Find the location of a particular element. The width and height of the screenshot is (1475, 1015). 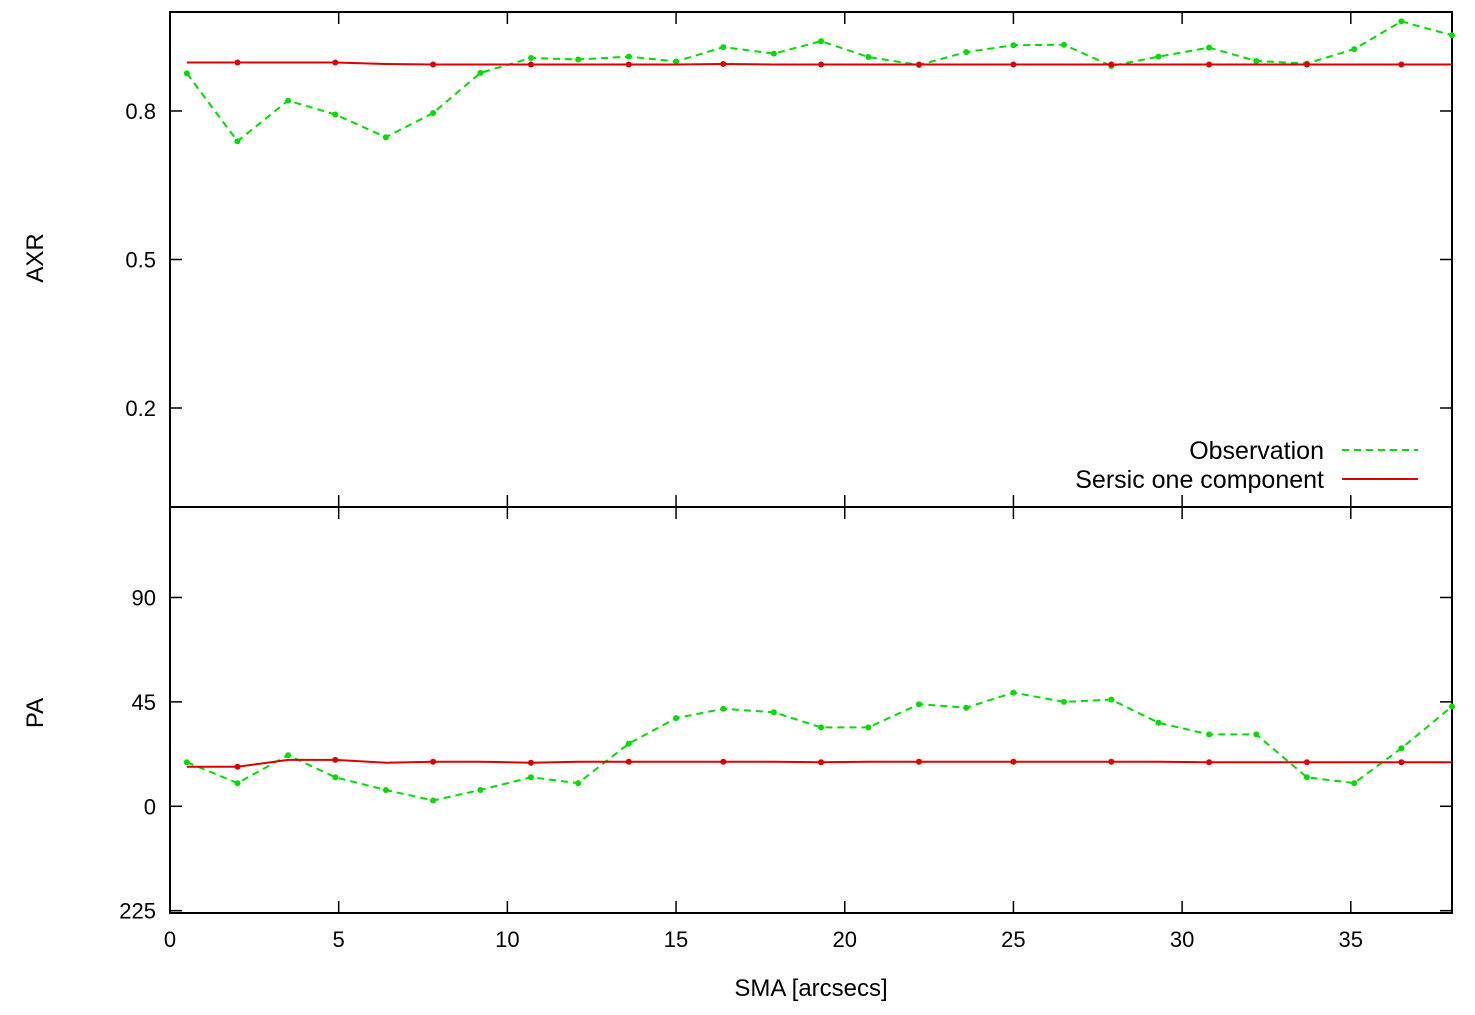

x-axis-title: SMA [arcsecs] is located at coordinates (810, 988).